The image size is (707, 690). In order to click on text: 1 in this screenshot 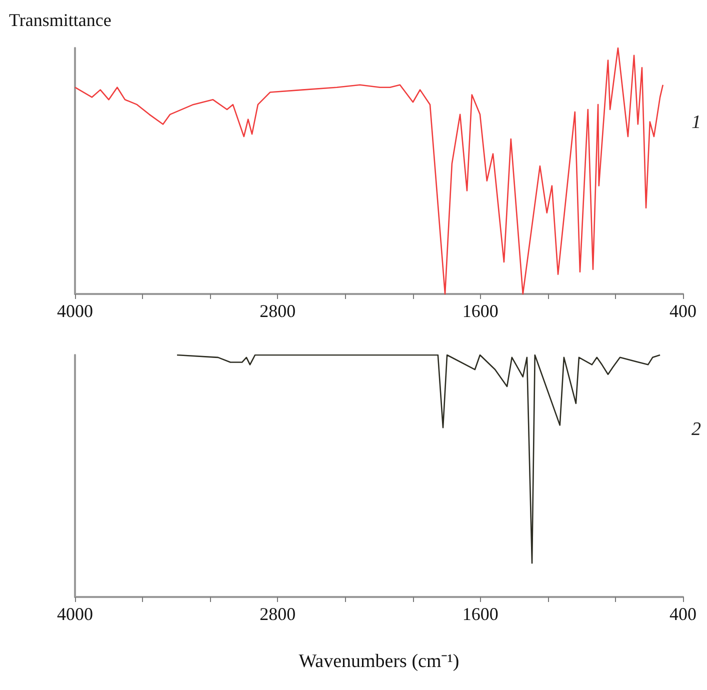, I will do `click(696, 122)`.